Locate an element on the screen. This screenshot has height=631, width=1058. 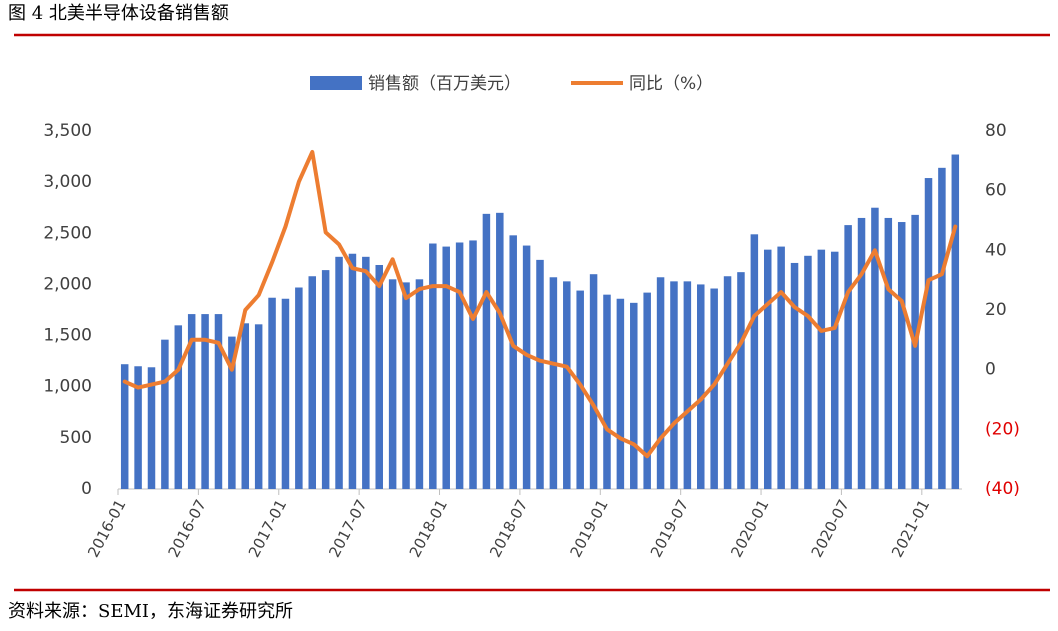
y-tick-label: 500 is located at coordinates (76, 438).